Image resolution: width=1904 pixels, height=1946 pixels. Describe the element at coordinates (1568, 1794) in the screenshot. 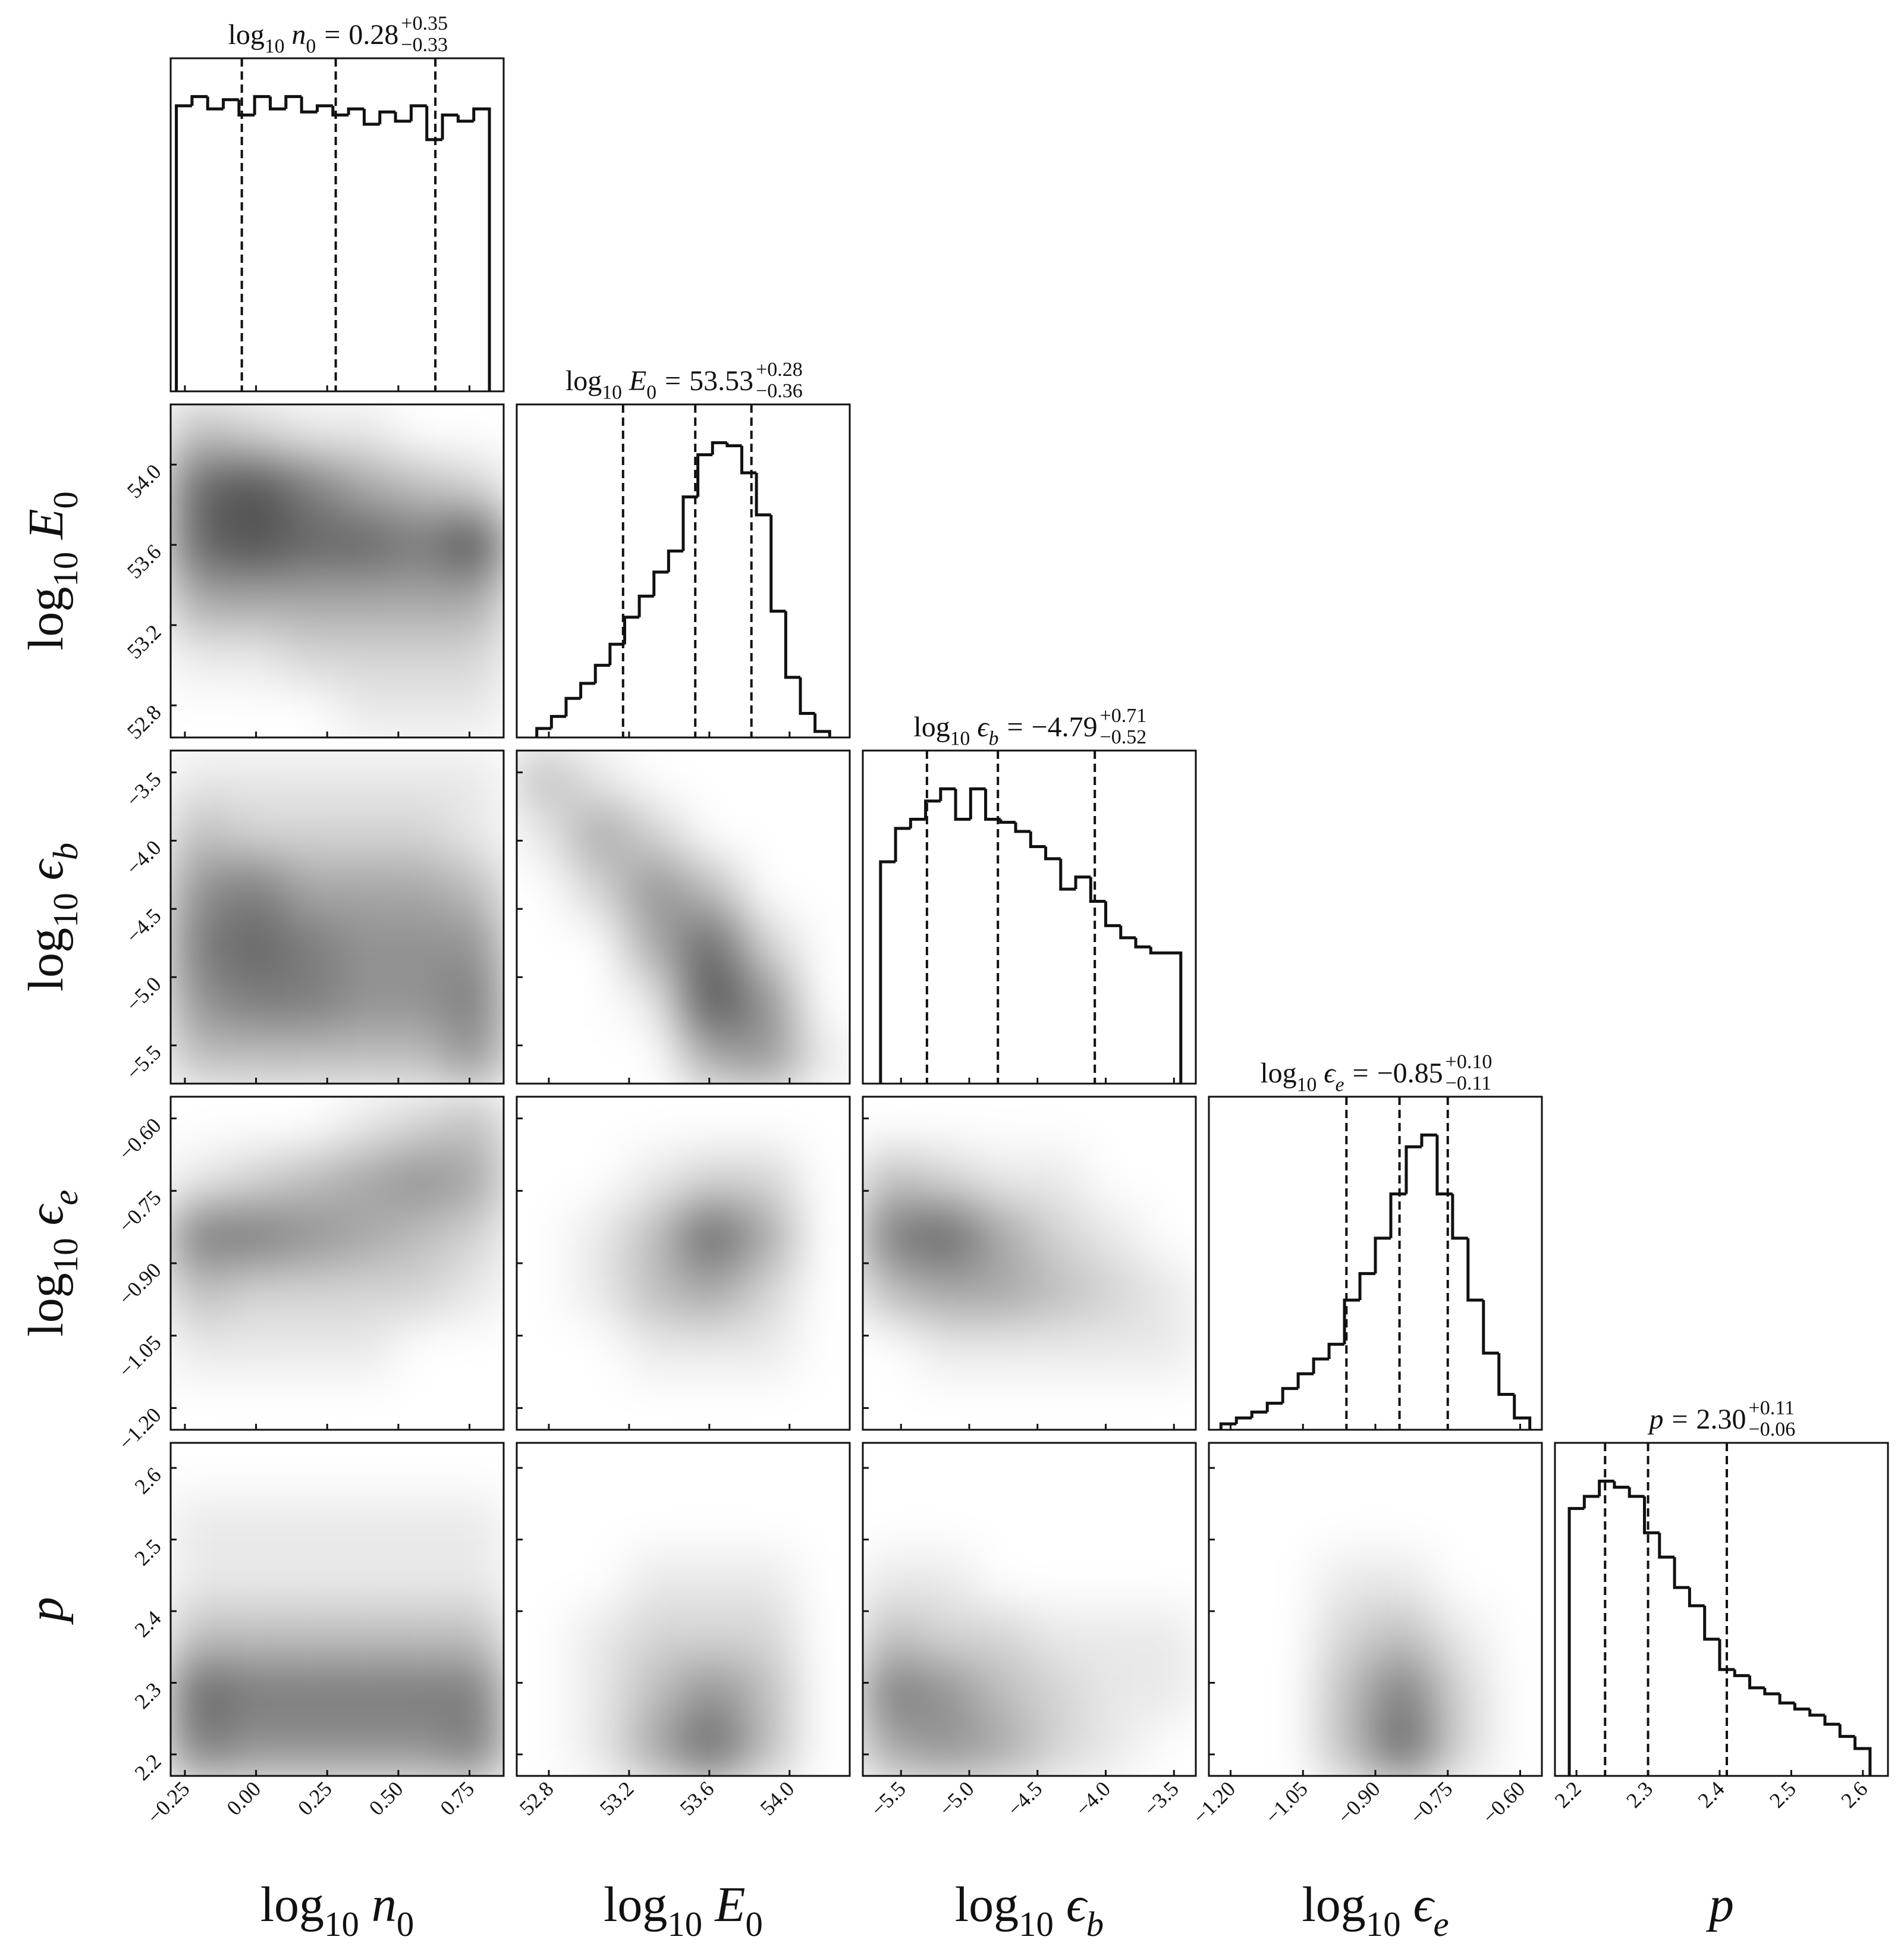

I see `x-tick-label: 2.2` at that location.